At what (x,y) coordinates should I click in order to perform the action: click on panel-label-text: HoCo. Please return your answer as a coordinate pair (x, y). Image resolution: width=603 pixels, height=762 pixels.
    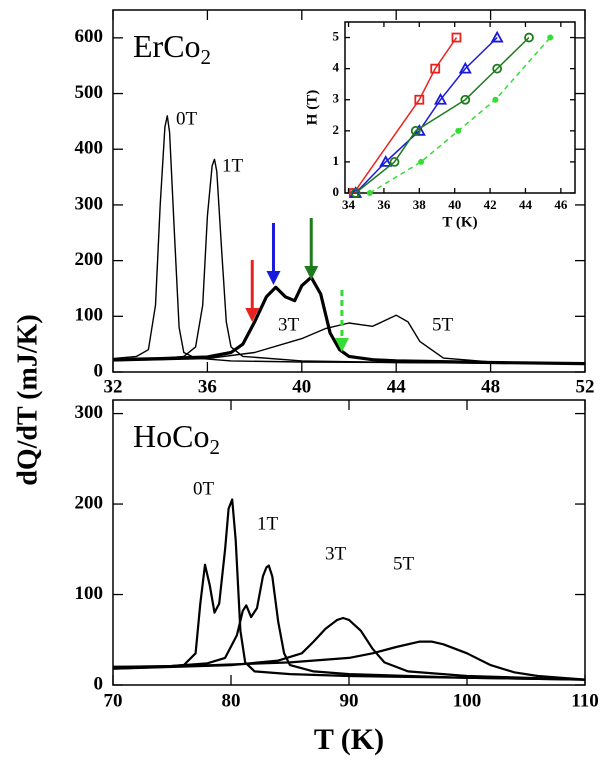
    Looking at the image, I should click on (171, 436).